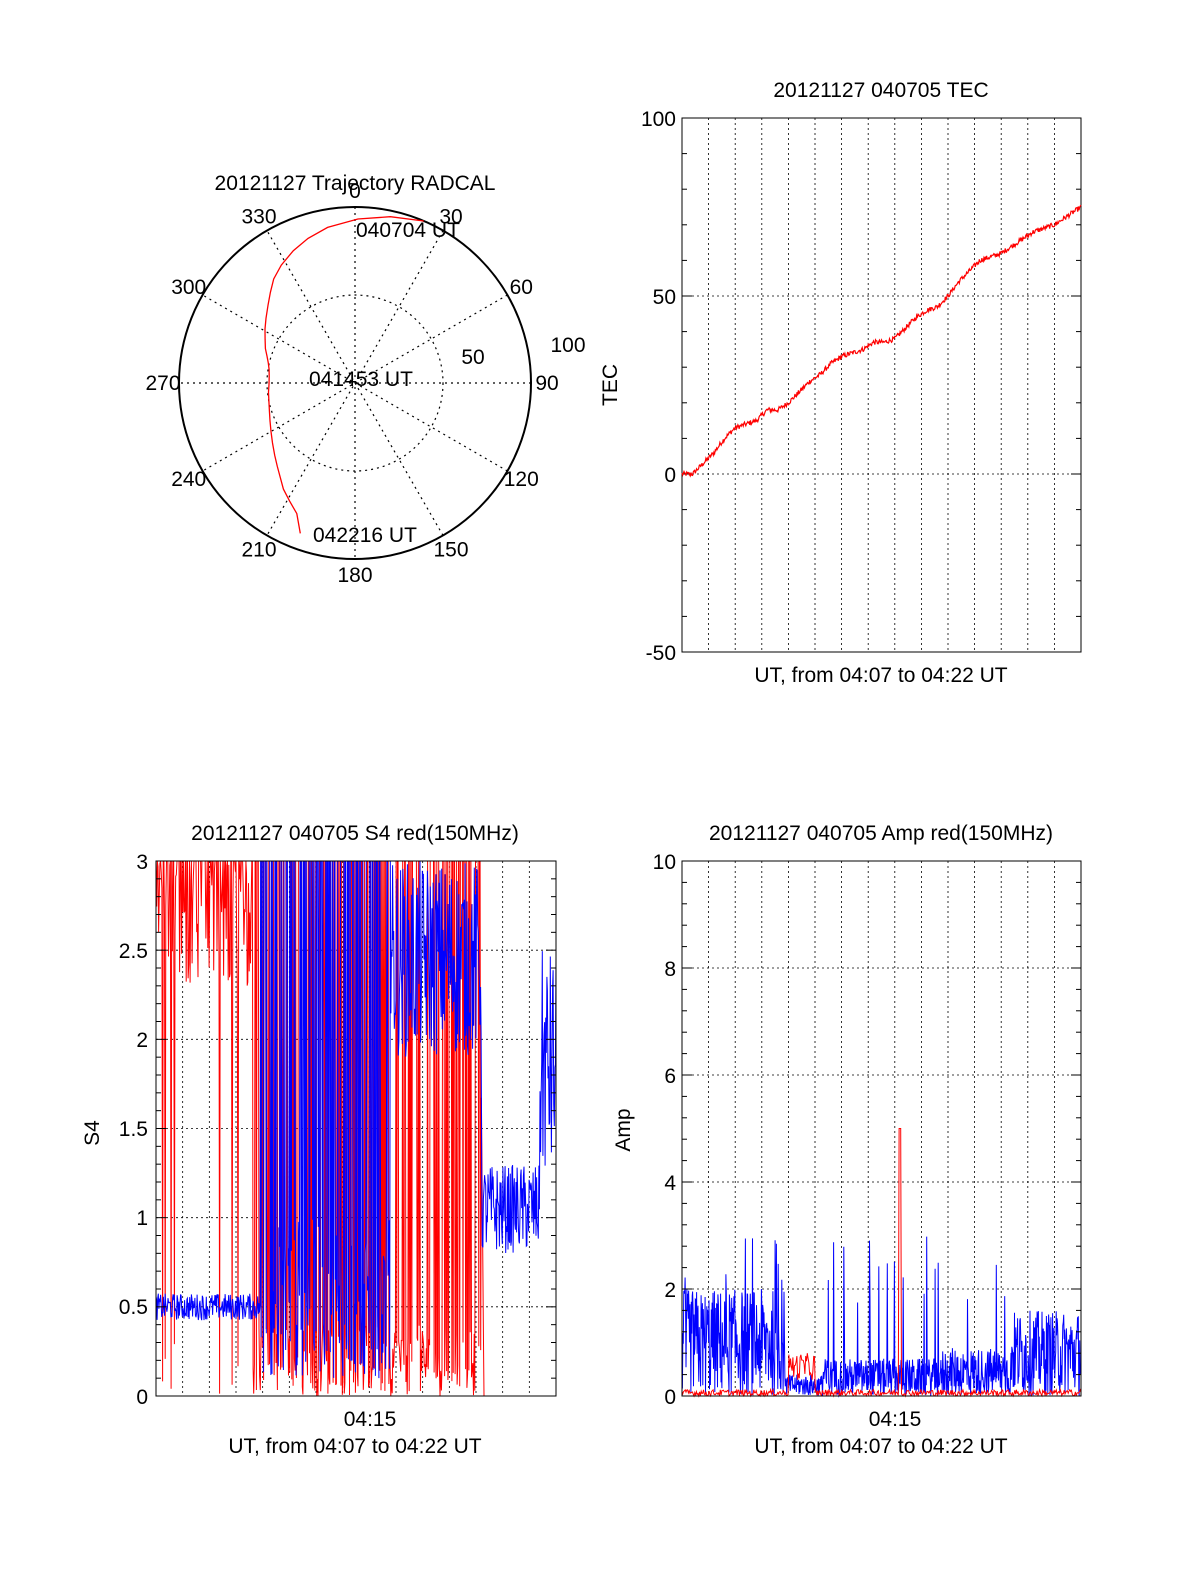 The width and height of the screenshot is (1200, 1575). What do you see at coordinates (670, 1290) in the screenshot?
I see `amp-ytick-2: 2` at bounding box center [670, 1290].